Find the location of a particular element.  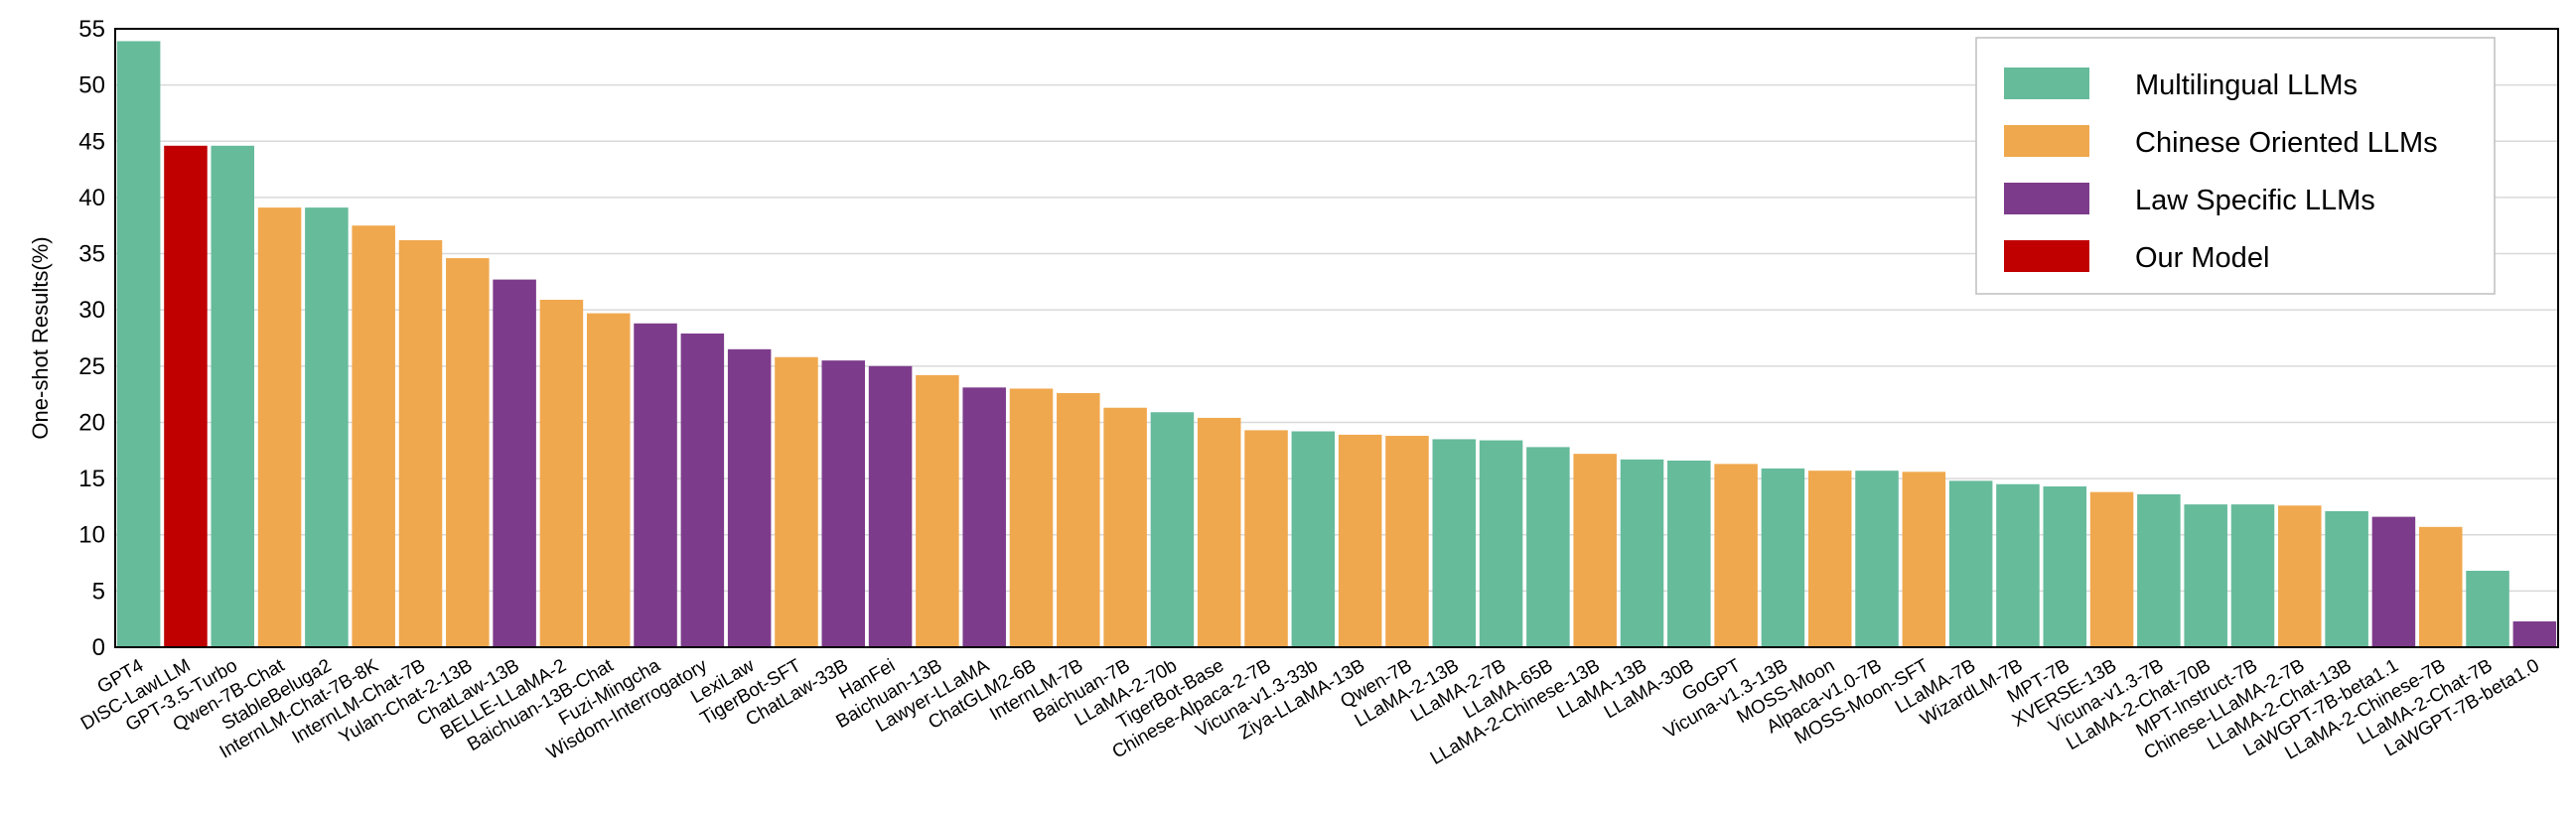

legend-label: Law Specific LLMs is located at coordinates (2255, 200).